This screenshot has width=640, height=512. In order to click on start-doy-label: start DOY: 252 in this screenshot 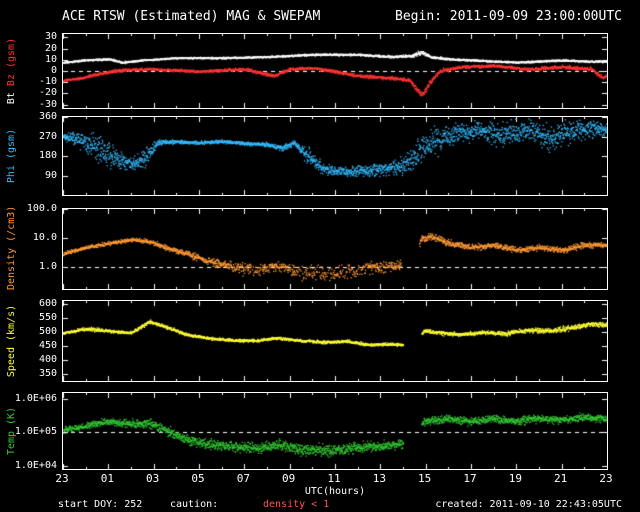, I will do `click(100, 504)`.